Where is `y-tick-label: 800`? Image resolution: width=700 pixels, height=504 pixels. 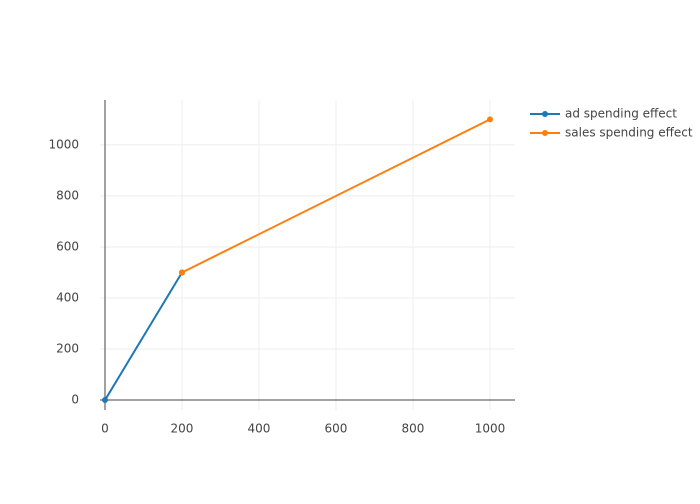 y-tick-label: 800 is located at coordinates (67, 195).